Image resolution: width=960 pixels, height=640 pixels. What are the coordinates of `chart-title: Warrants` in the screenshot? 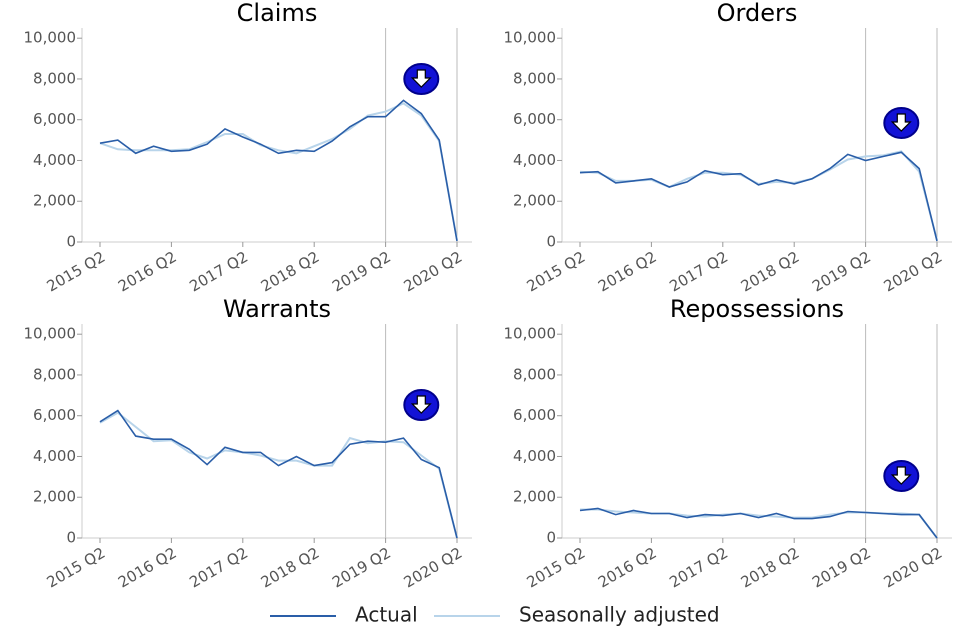 It's located at (277, 309).